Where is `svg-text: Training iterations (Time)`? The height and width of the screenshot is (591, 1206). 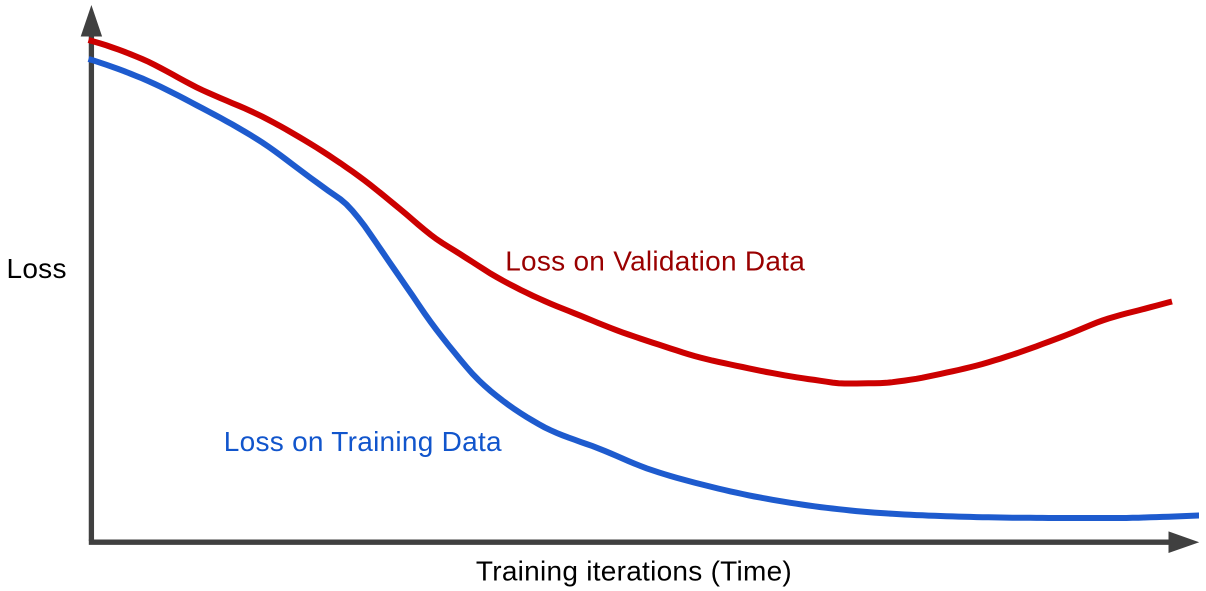
svg-text: Training iterations (Time) is located at coordinates (634, 571).